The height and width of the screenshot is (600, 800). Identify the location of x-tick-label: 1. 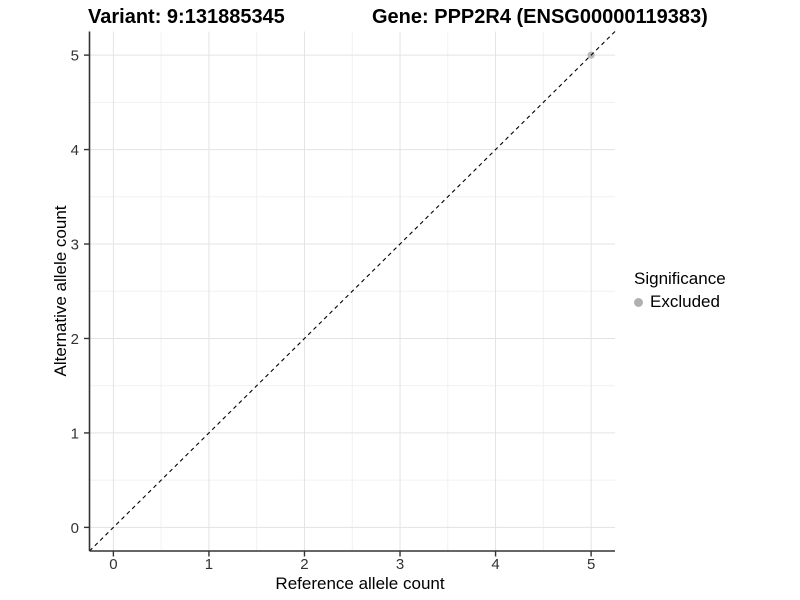
(209, 564).